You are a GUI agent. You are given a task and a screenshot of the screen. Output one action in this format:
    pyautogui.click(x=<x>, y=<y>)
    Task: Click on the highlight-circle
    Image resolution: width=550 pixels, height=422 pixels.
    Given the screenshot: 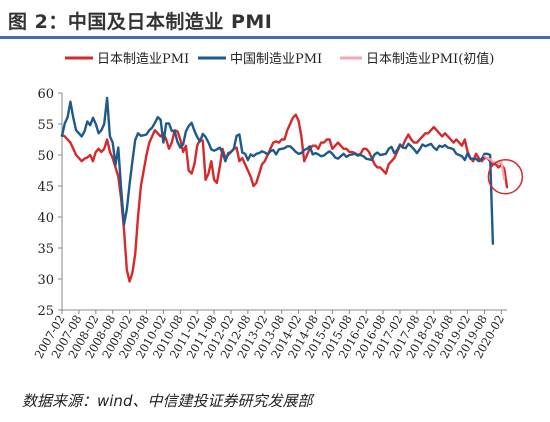 What is the action you would take?
    pyautogui.click(x=505, y=176)
    